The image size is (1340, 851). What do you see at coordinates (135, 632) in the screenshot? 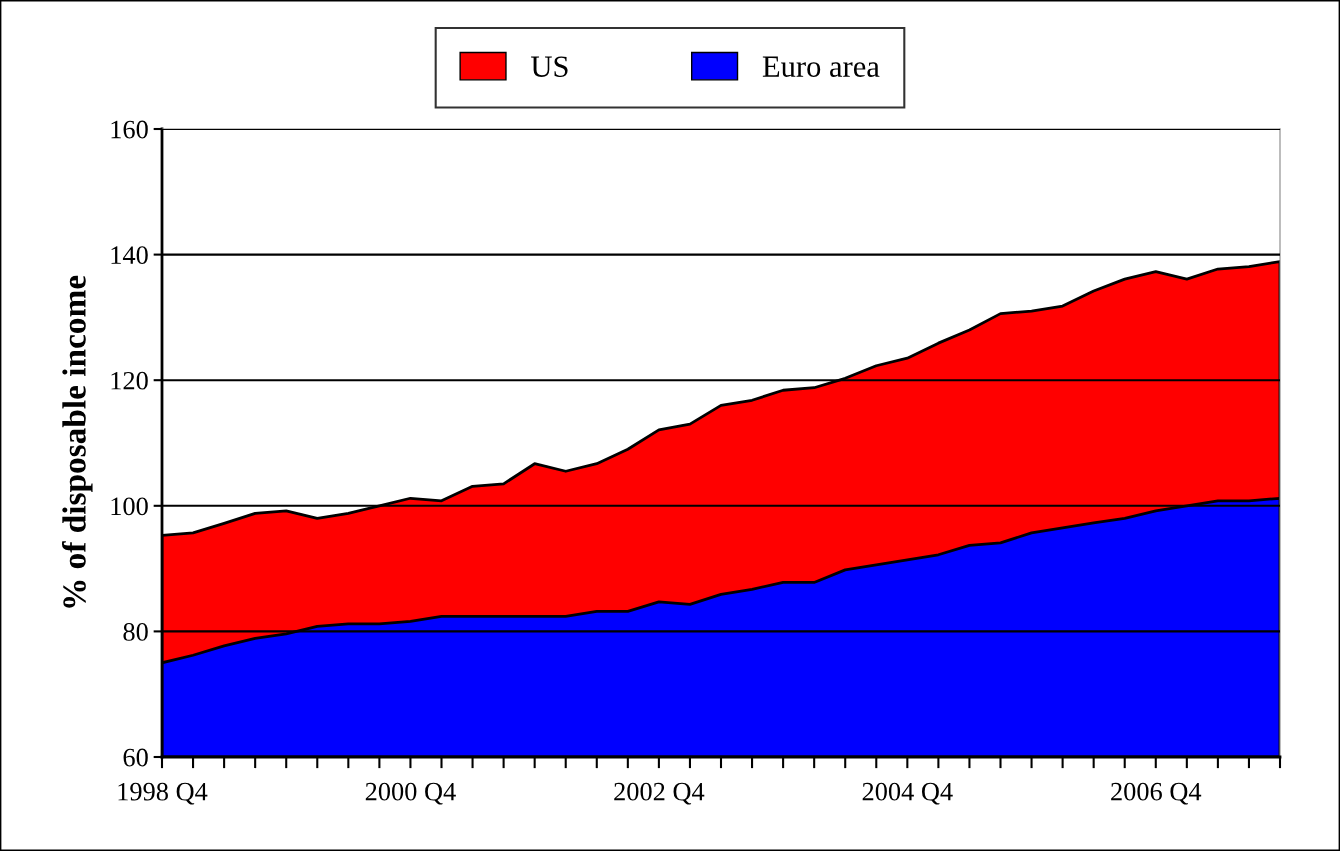
I see `y-tick-label: 80` at bounding box center [135, 632].